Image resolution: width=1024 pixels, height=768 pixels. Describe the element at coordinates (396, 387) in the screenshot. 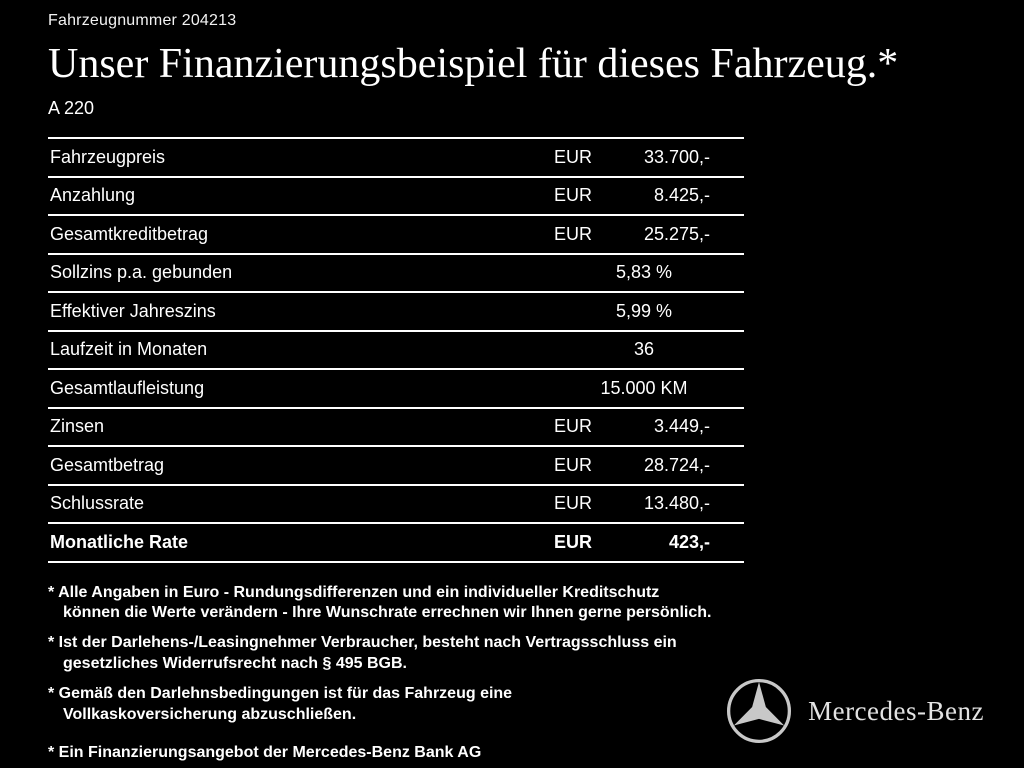

I see `table-row: Gesamtlaufleistung 15.000 KM` at that location.